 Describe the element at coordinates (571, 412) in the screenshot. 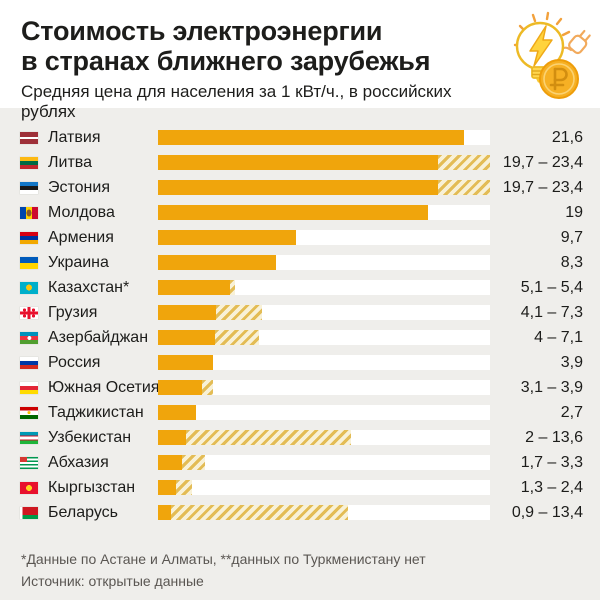

I see `value-label: 2,7` at that location.